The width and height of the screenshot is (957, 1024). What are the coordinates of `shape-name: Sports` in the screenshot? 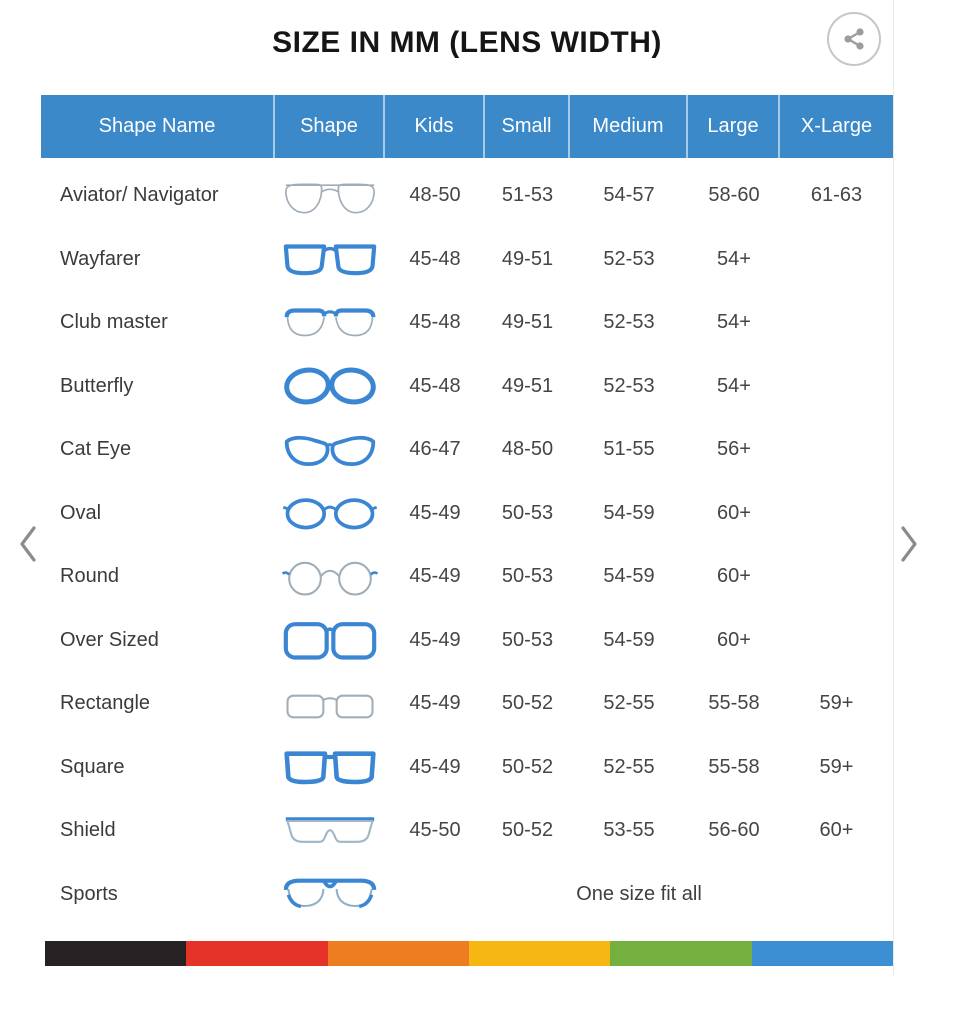 It's located at (89, 893).